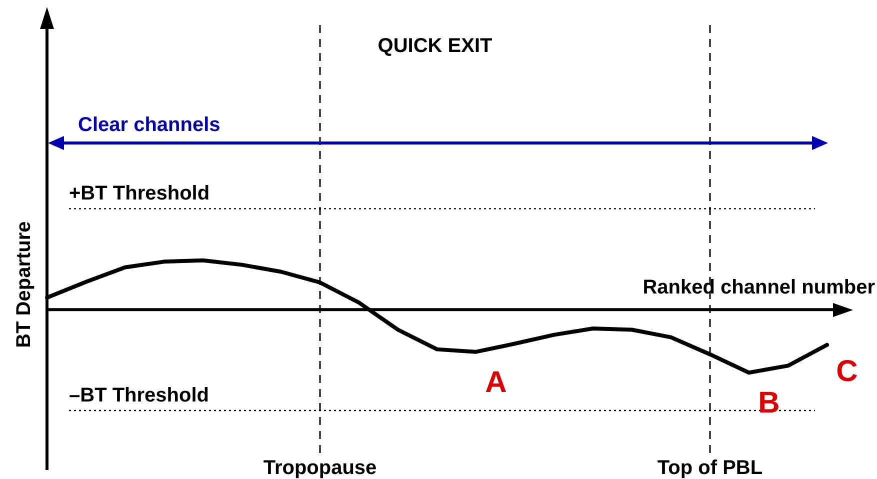 The width and height of the screenshot is (877, 479). I want to click on annotation: B, so click(769, 403).